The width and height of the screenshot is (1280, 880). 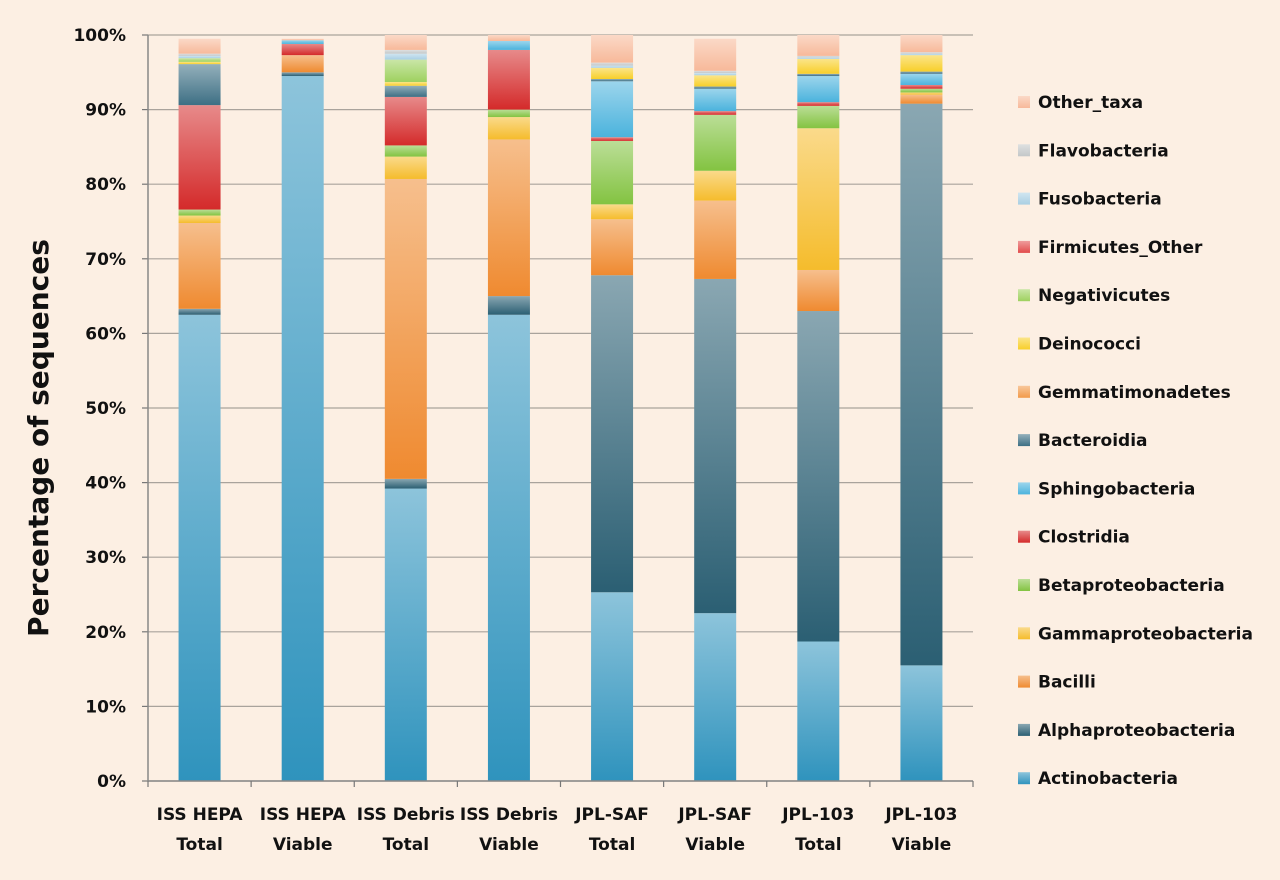 I want to click on legend-label: Clostridia, so click(x=1084, y=538).